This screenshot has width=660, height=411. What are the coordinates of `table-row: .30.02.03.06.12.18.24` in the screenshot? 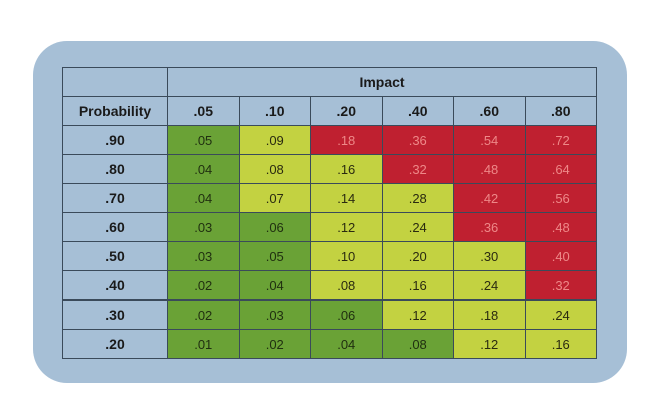 It's located at (329, 314).